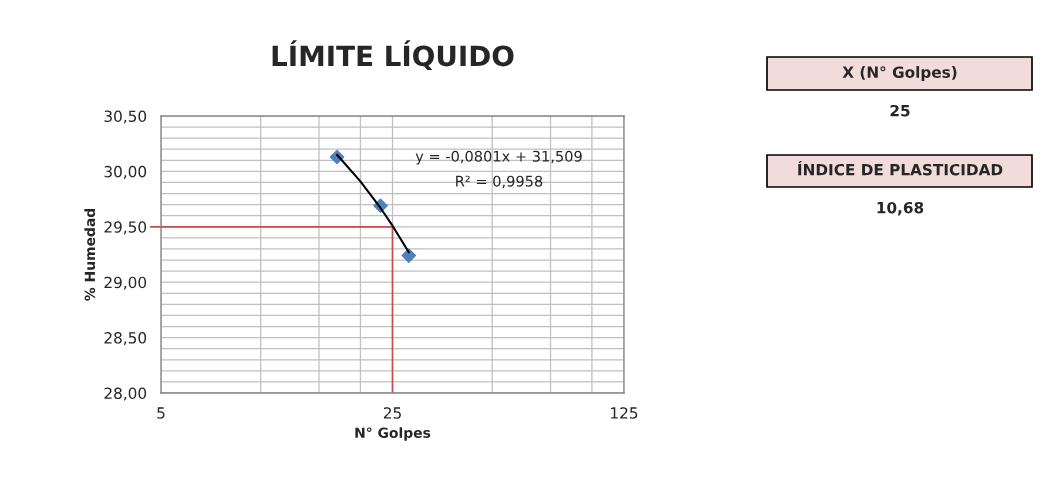 This screenshot has height=504, width=1055. I want to click on x-tick-label: 25, so click(392, 413).